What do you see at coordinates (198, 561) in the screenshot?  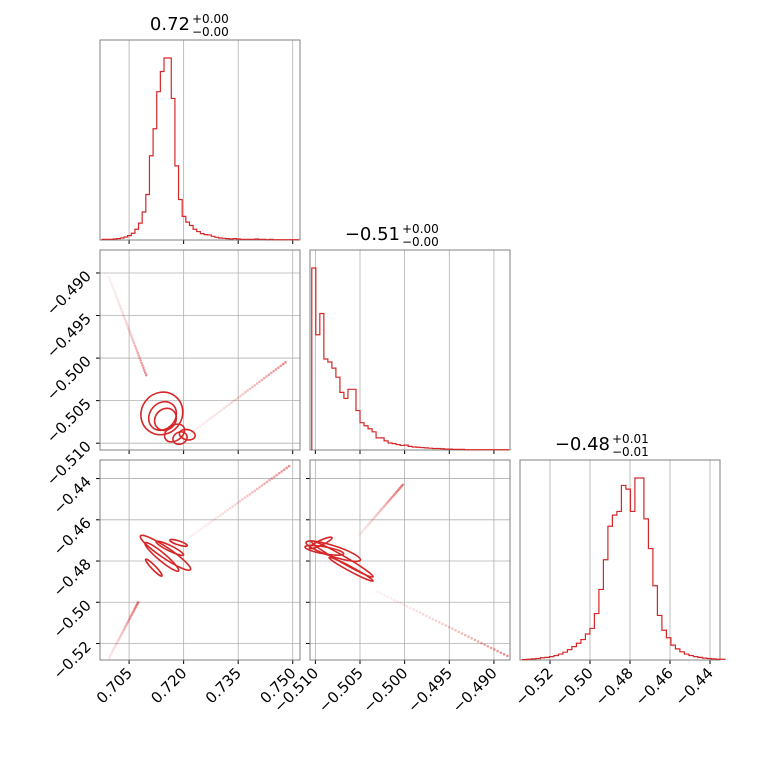 I see `joint-p1-p3-panel` at bounding box center [198, 561].